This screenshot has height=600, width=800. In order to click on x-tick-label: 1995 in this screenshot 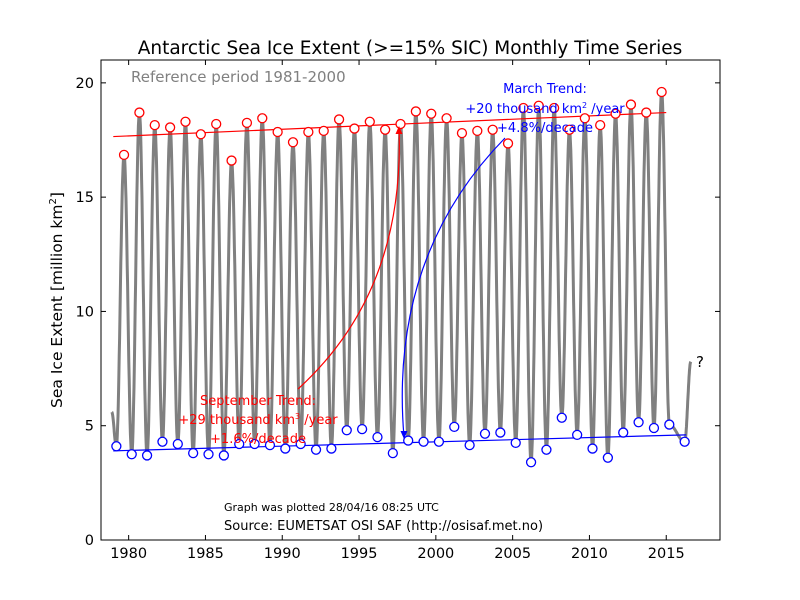, I will do `click(359, 554)`.